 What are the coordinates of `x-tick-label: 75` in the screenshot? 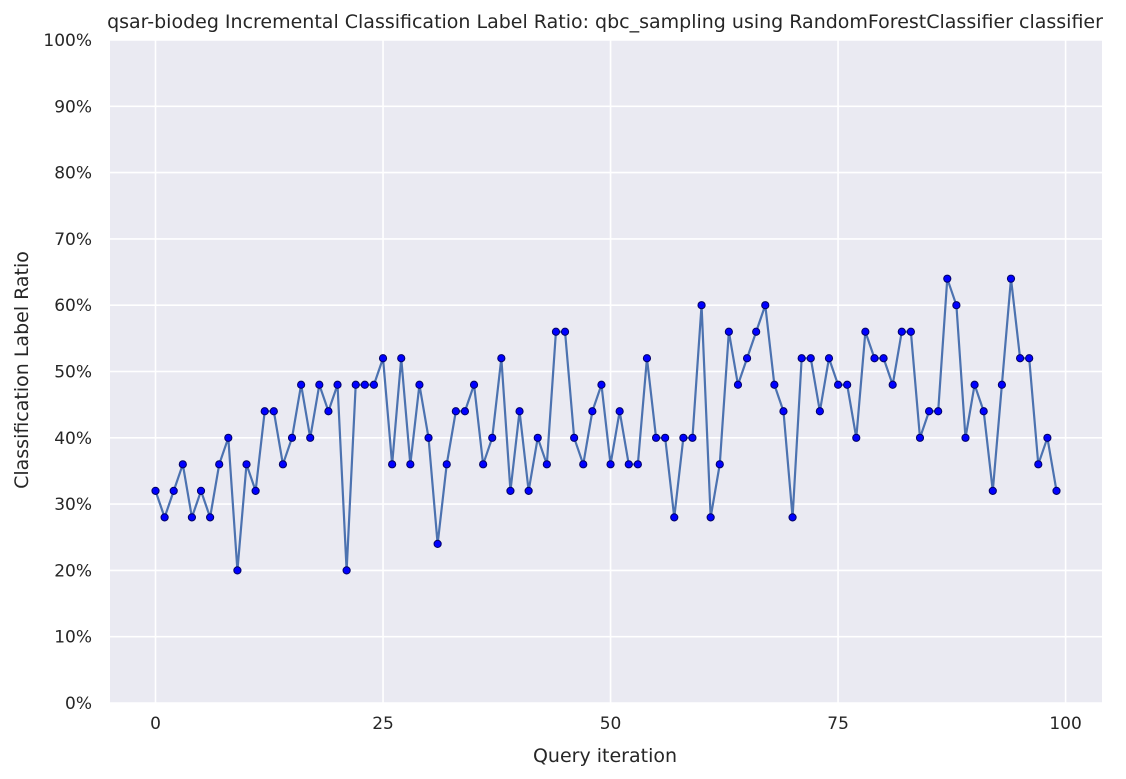 It's located at (838, 724).